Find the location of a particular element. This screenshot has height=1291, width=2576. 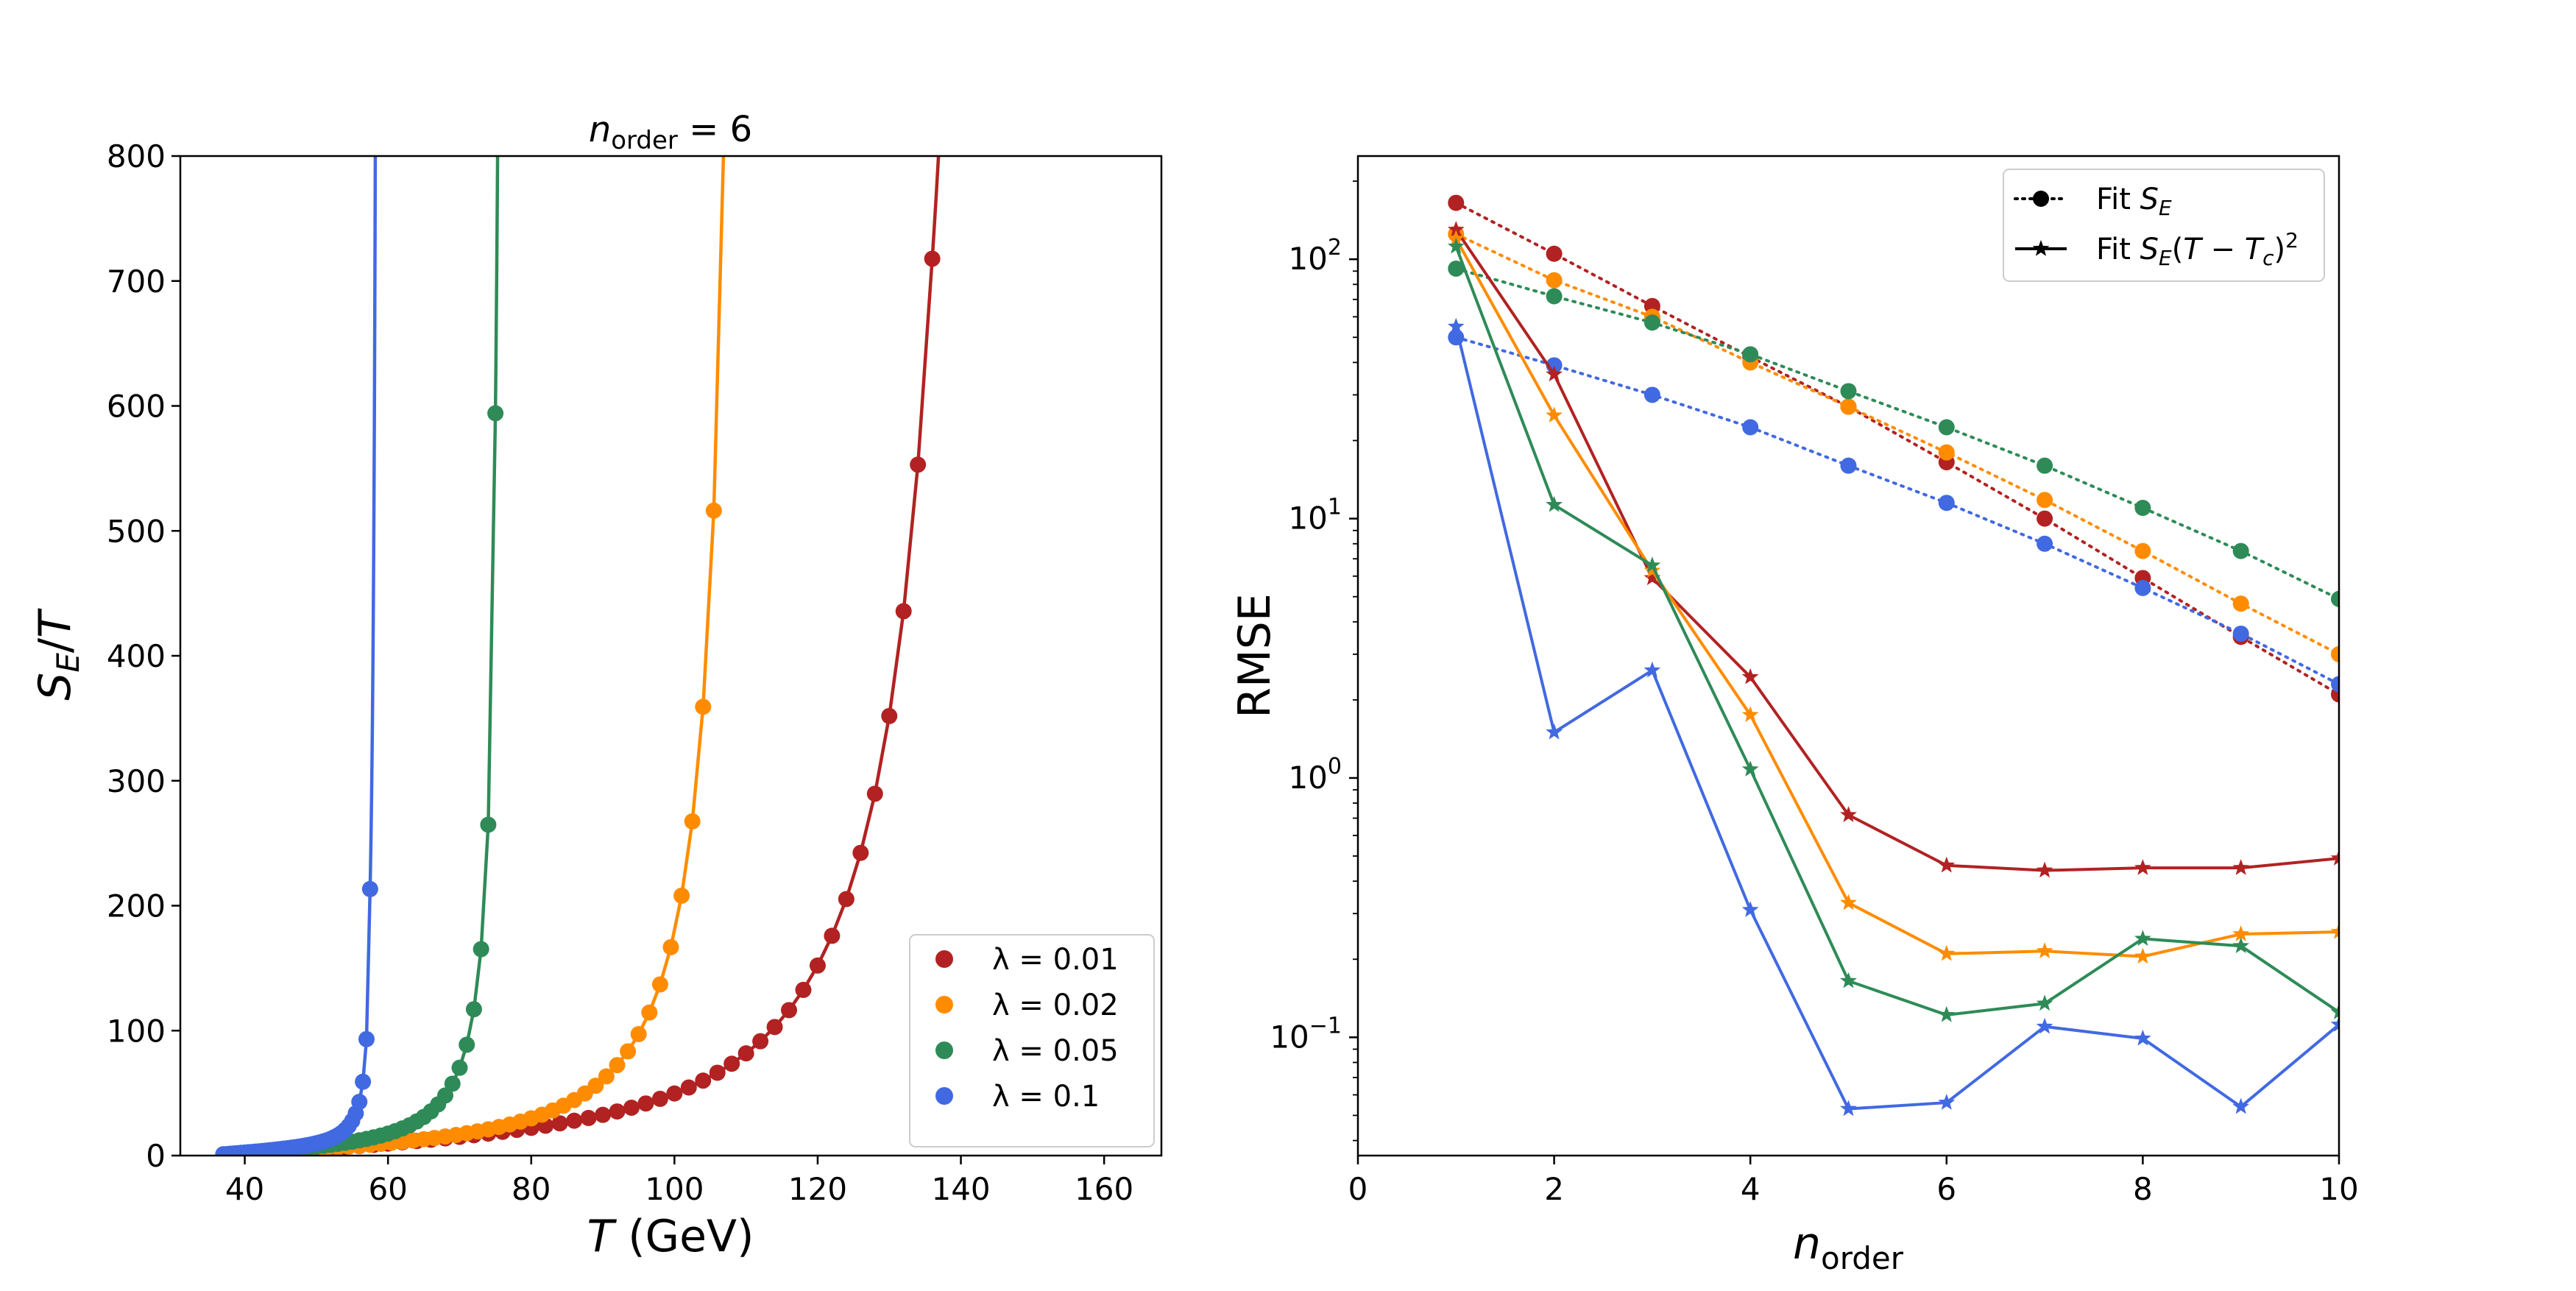

right-x-tick-label: 4 is located at coordinates (1751, 1189).